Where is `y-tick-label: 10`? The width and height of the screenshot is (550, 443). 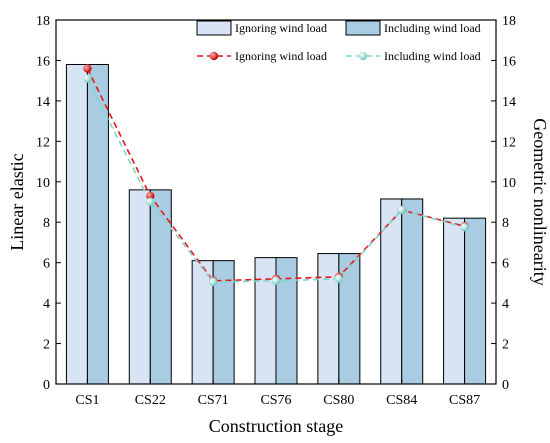
y-tick-label: 10 is located at coordinates (43, 183).